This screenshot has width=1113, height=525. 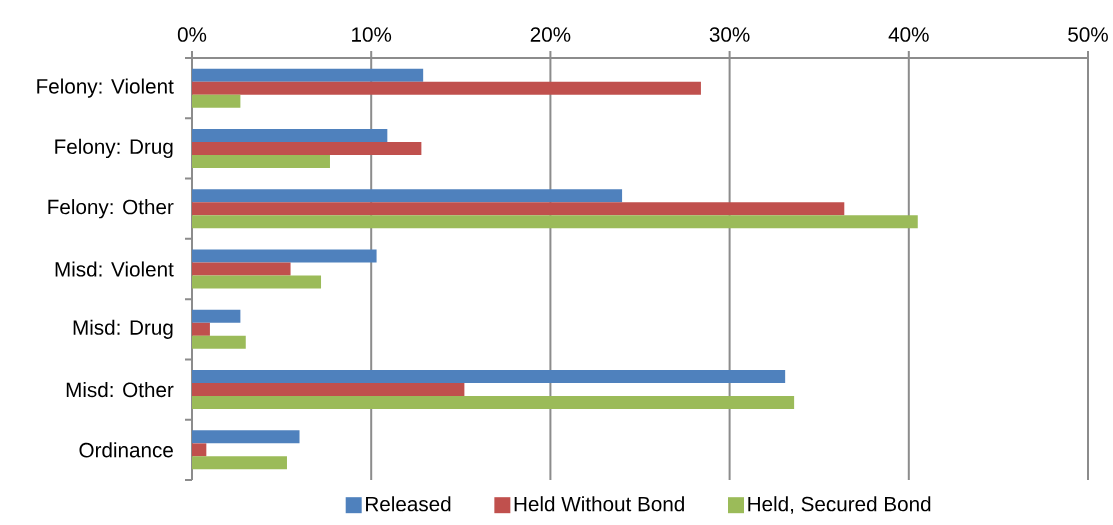 I want to click on y-tick-label: Felony: Violent, so click(x=105, y=88).